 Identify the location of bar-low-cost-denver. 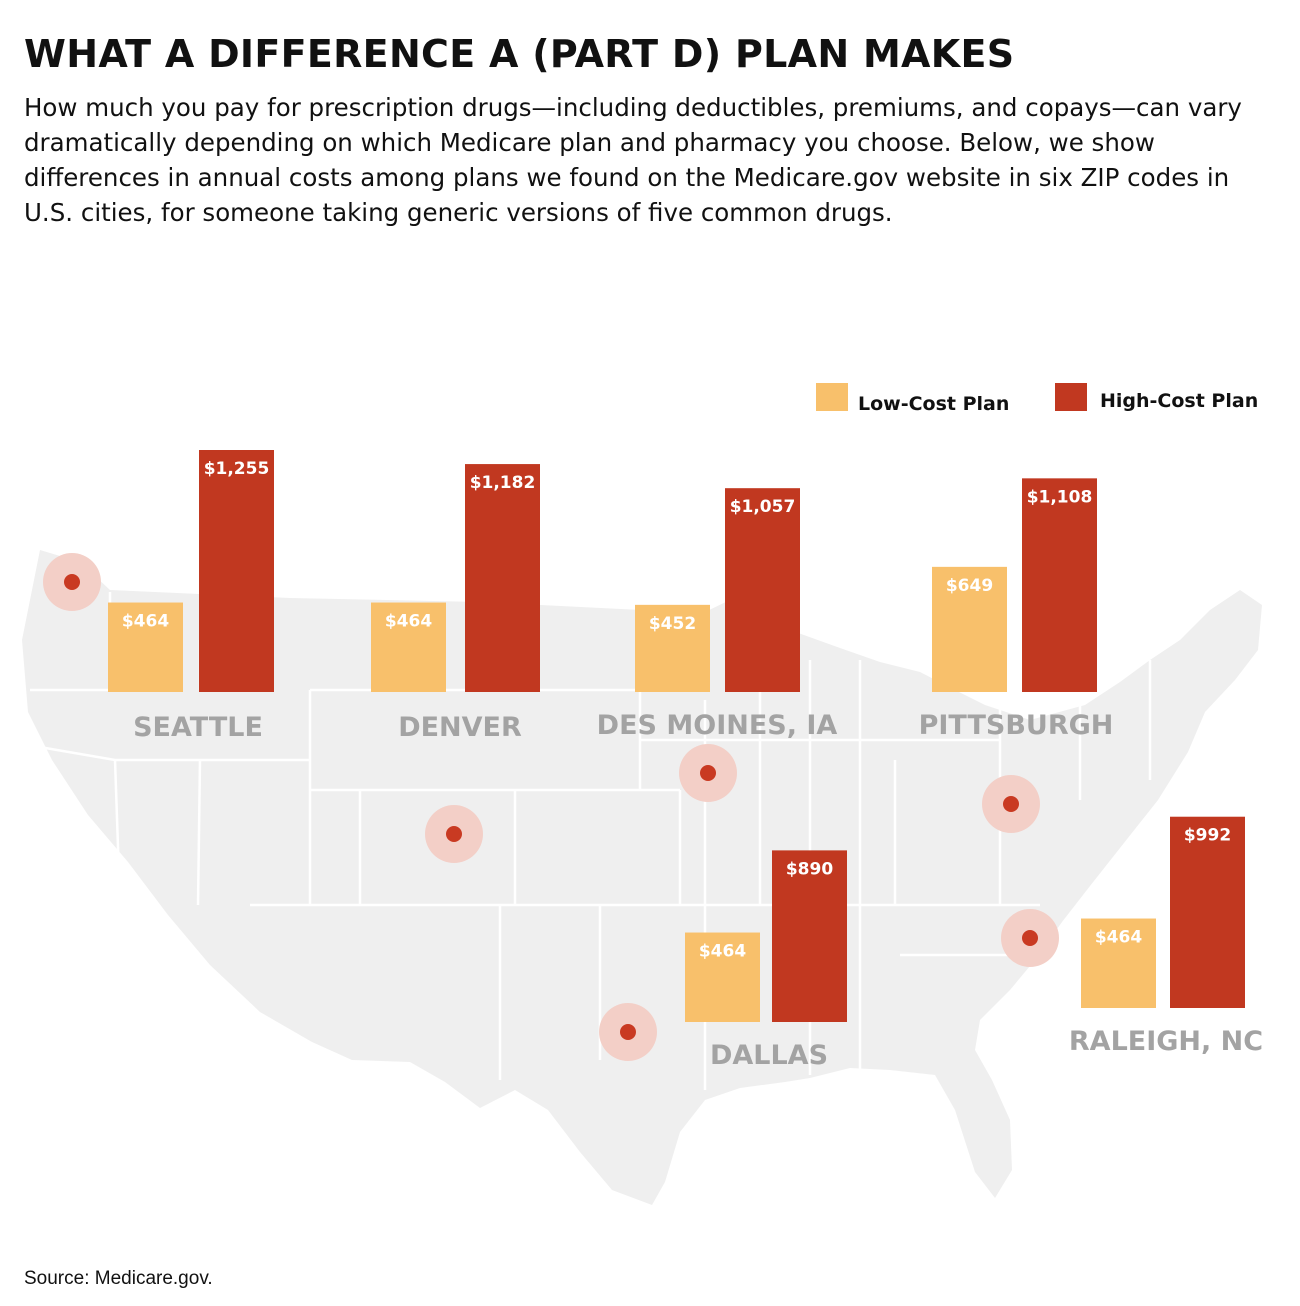
(408, 647).